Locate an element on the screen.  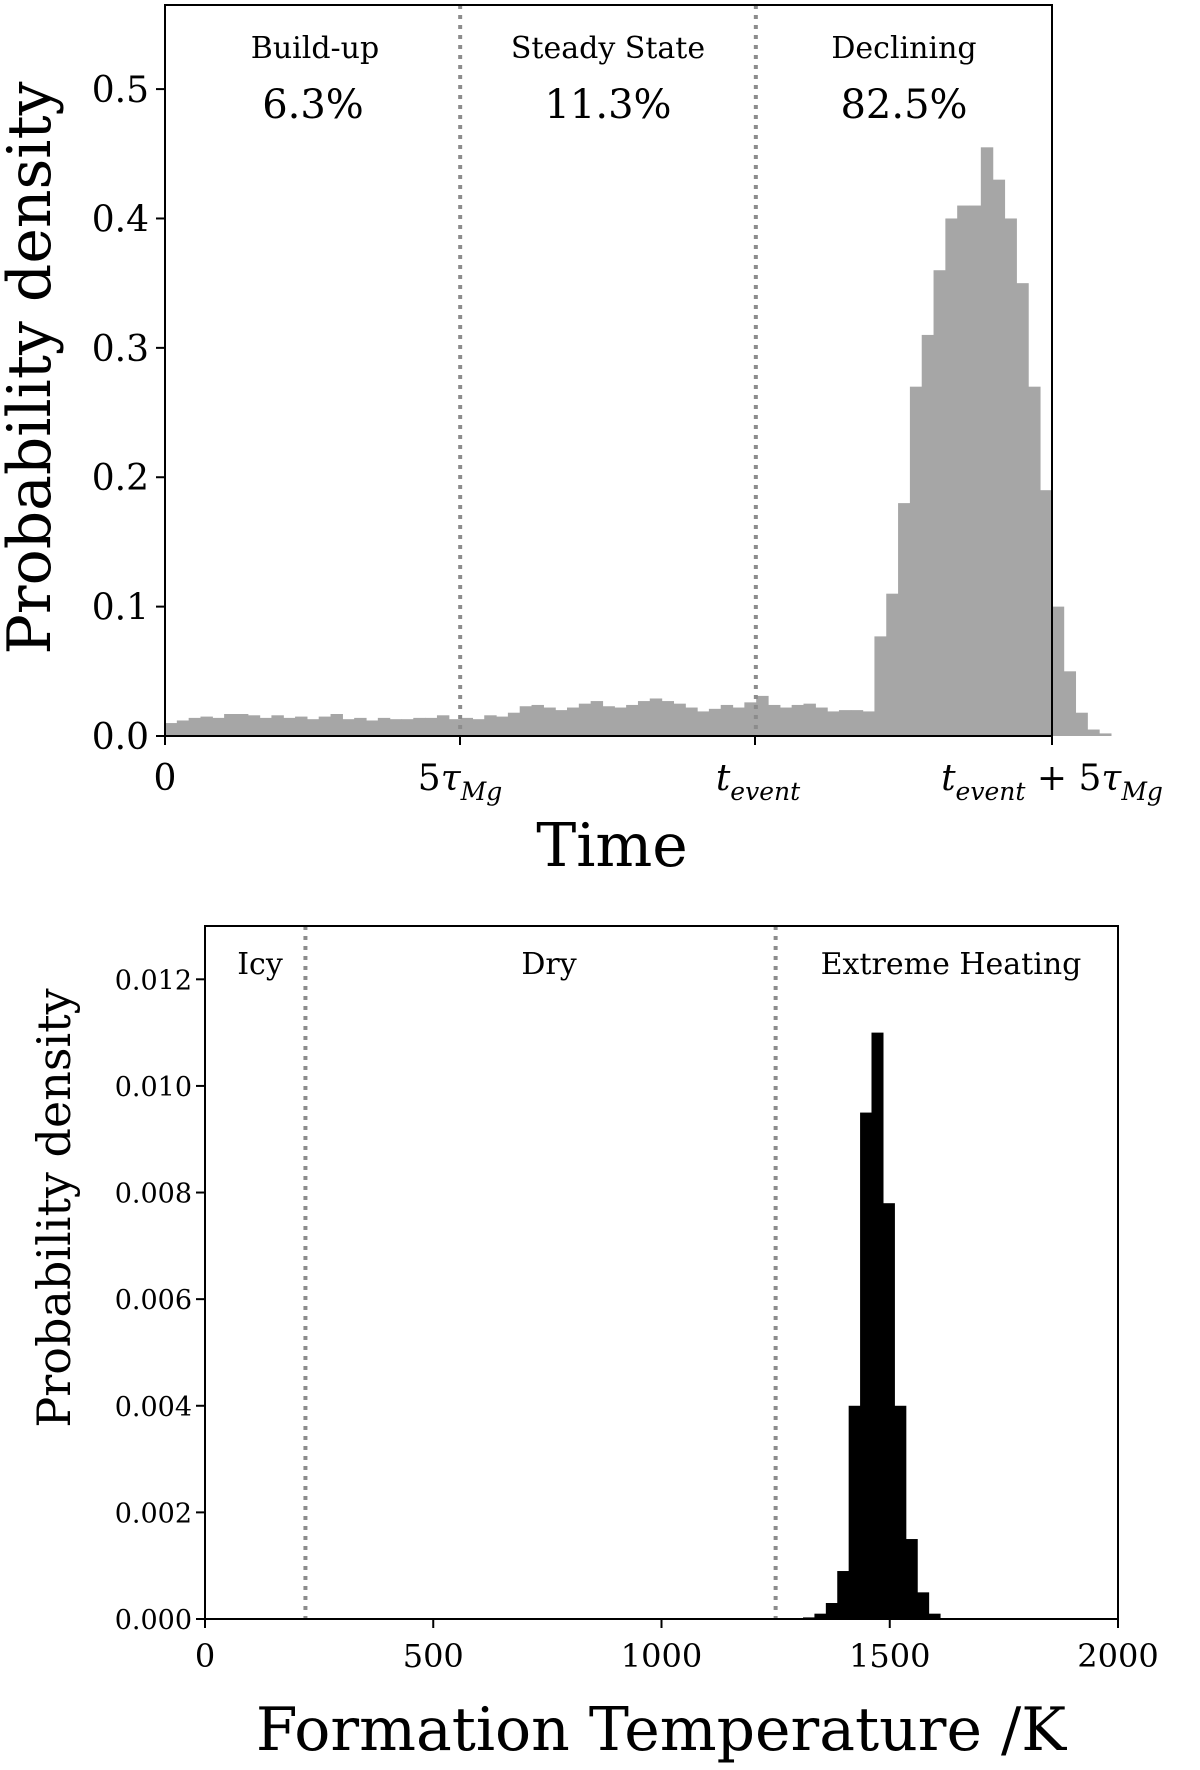
y-tick-label: 0.2 is located at coordinates (120, 478).